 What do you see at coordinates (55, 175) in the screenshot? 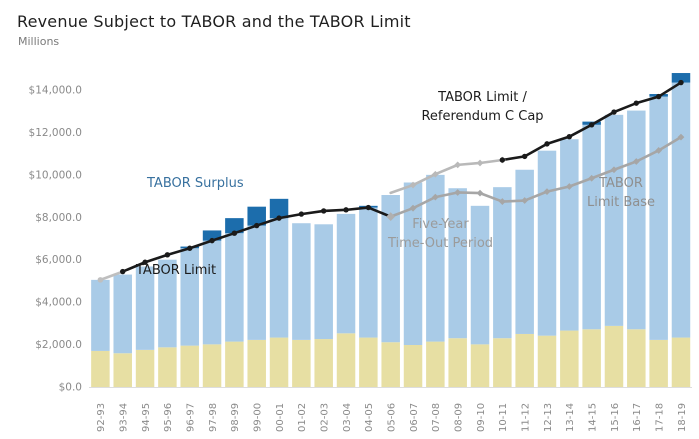
I see `y-axis-tick-label: $10,000.0` at bounding box center [55, 175].